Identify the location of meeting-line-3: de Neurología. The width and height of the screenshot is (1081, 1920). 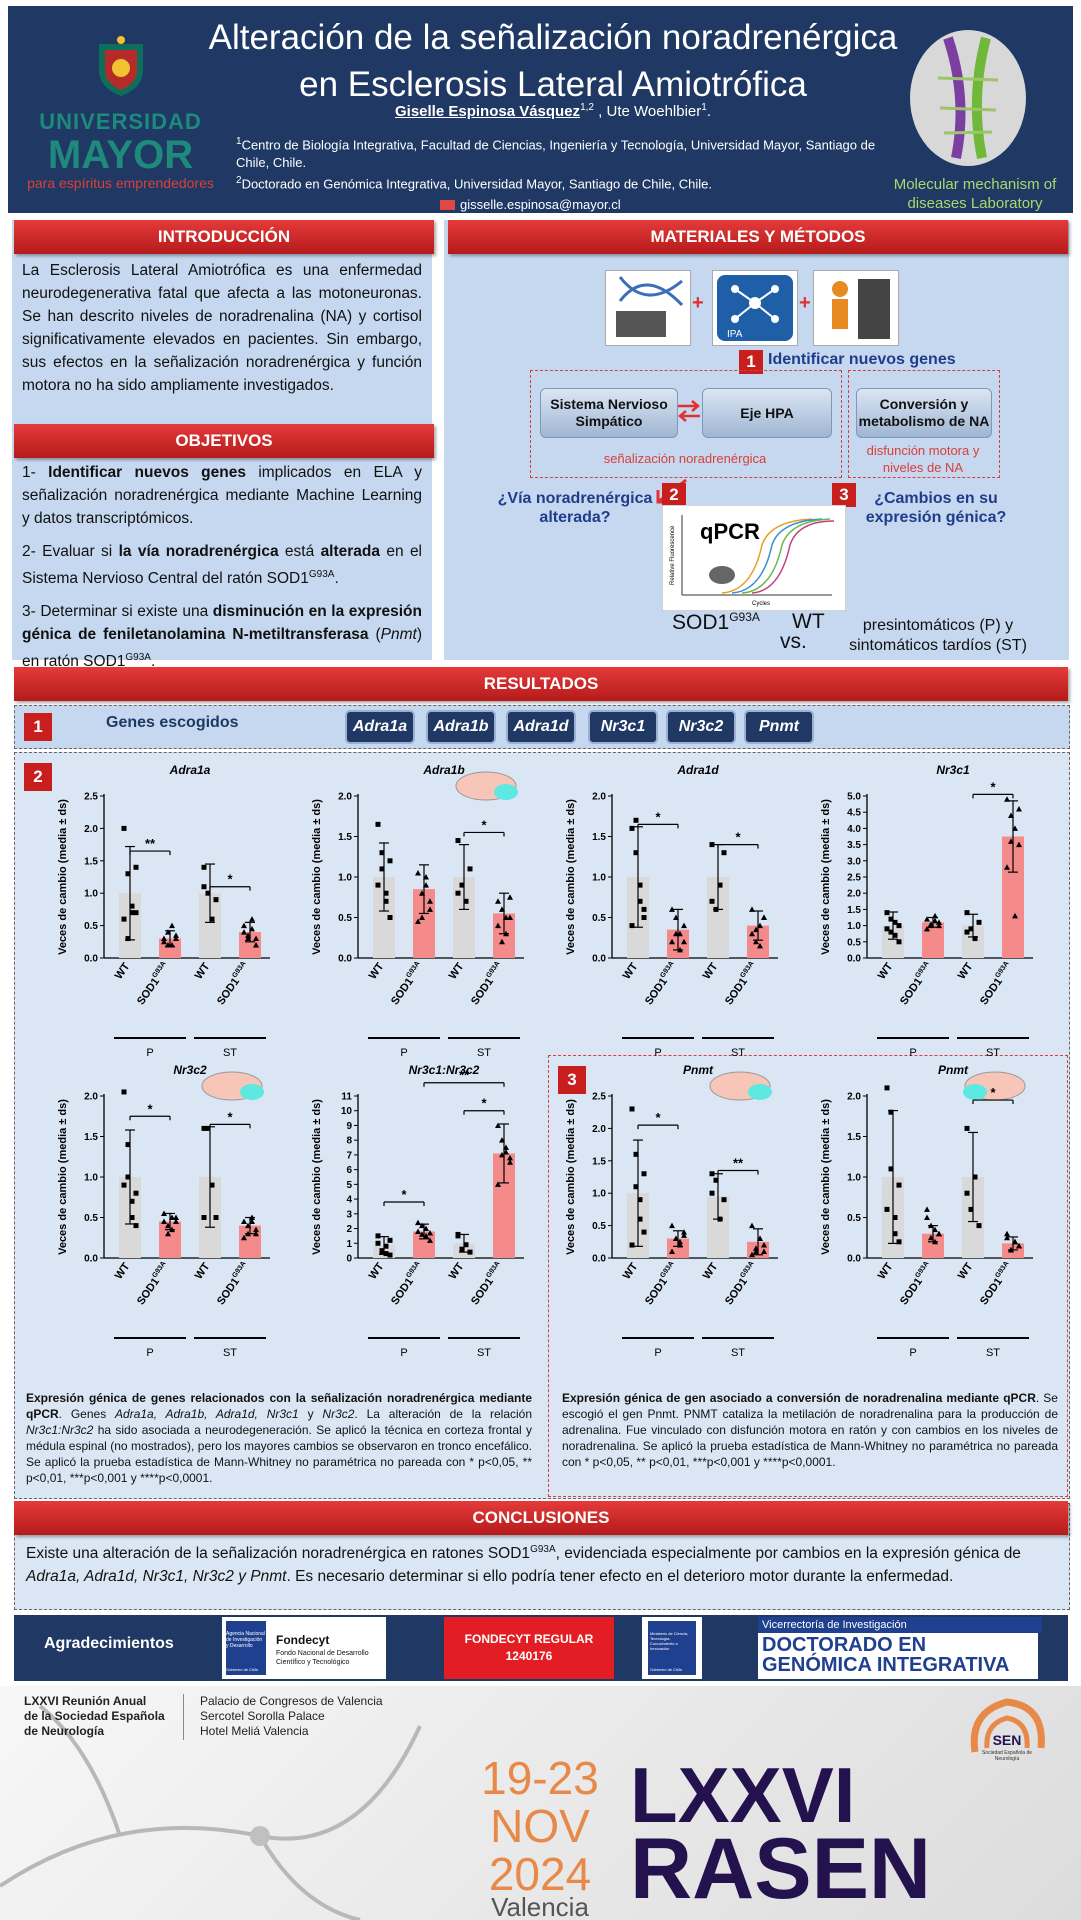
(64, 1731).